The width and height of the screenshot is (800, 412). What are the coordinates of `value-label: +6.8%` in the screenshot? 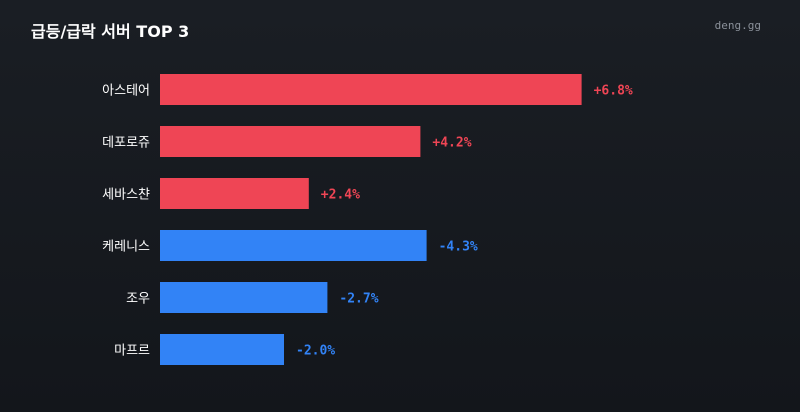 It's located at (613, 91).